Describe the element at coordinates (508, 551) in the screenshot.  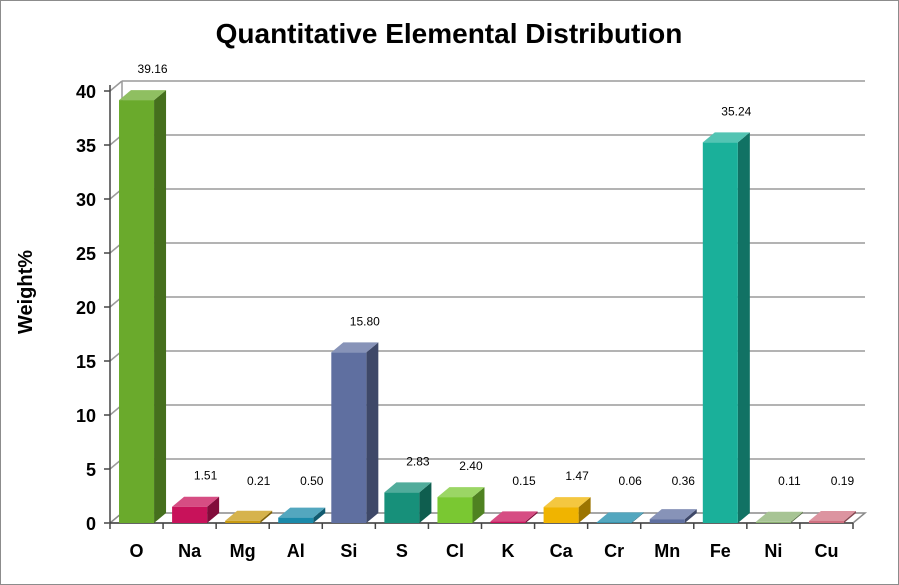
I see `x-tick-label-k: K` at that location.